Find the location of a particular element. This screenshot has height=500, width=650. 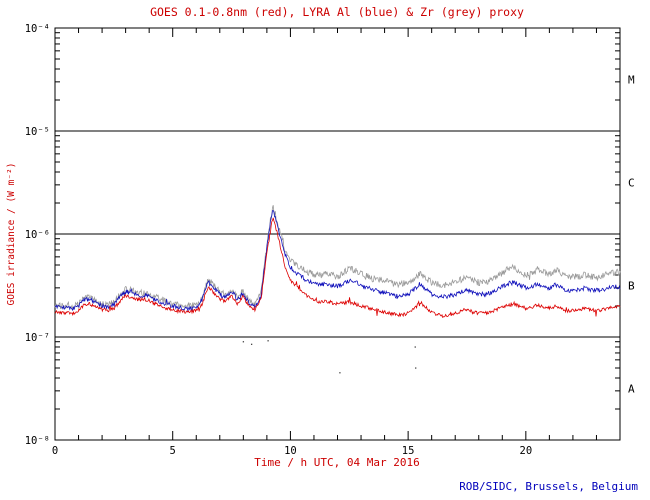

y-axis-label: GOES irradiance / (W m⁻²) is located at coordinates (11, 234).